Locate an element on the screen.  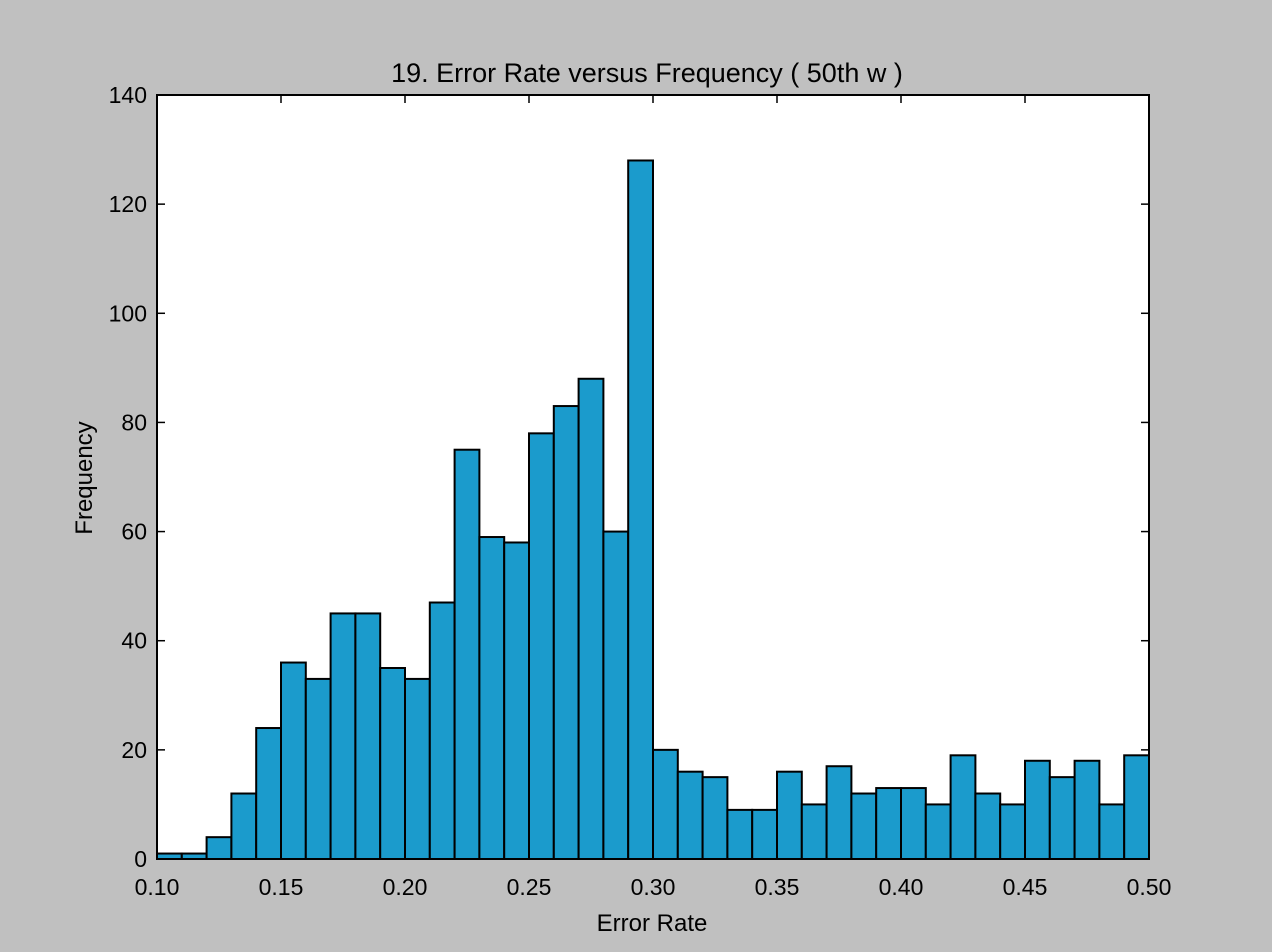
y-tick-label: 0 is located at coordinates (140, 859).